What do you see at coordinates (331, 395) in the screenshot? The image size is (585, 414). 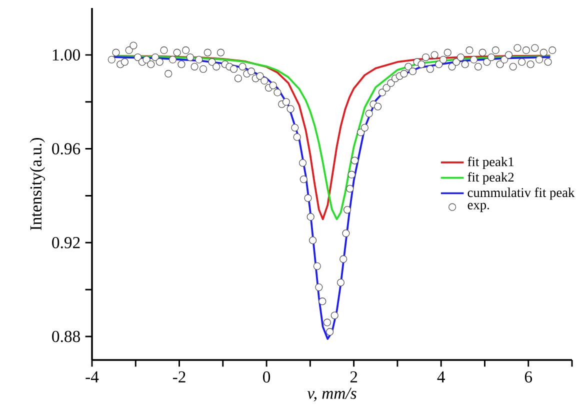 I see `x-axis-title: v, mm/s` at bounding box center [331, 395].